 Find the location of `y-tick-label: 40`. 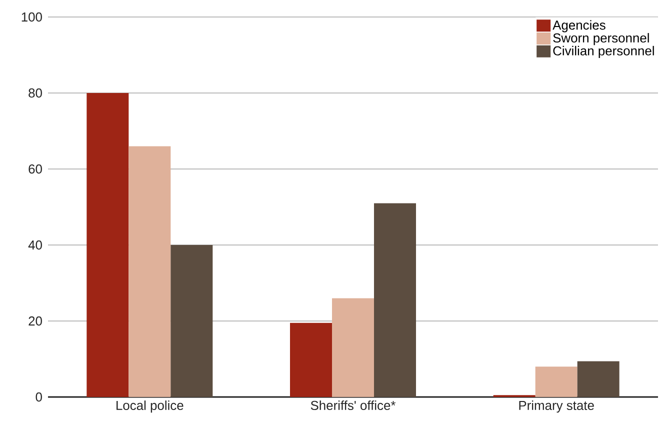

y-tick-label: 40 is located at coordinates (35, 245).